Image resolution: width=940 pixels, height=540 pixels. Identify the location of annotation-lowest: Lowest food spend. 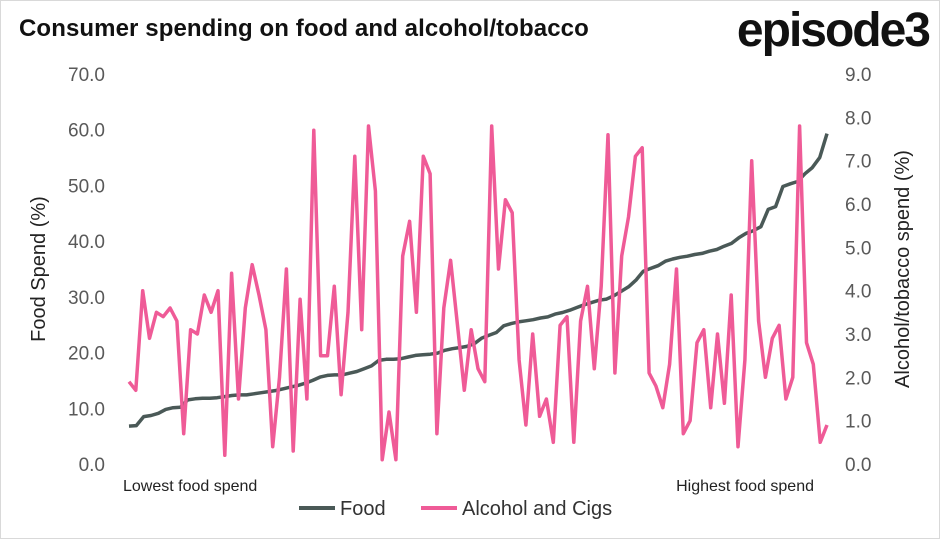
(190, 486).